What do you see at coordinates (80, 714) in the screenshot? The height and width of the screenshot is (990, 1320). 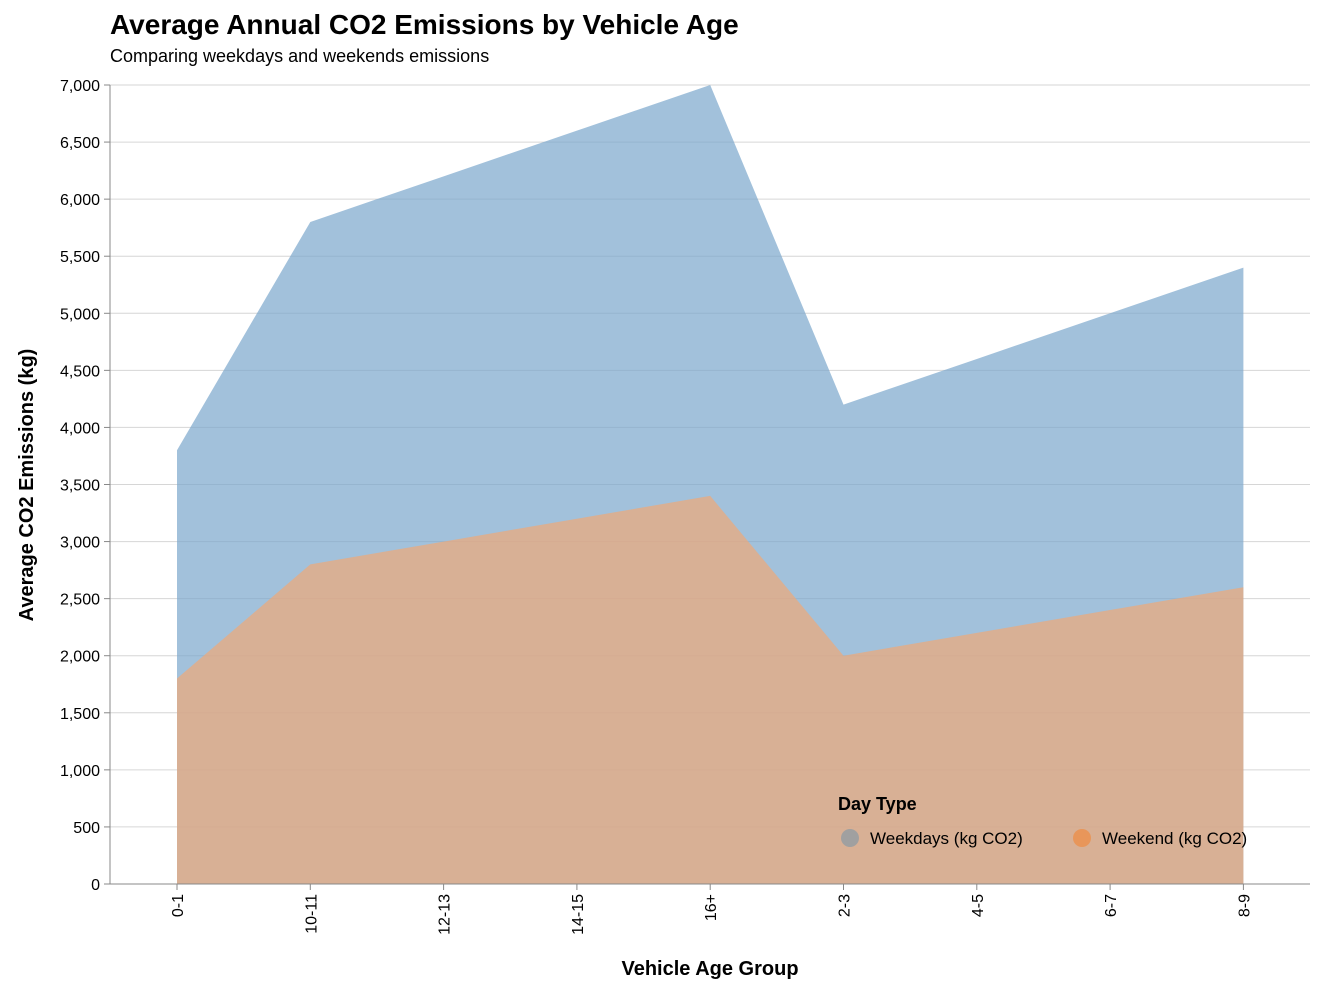 I see `y-tick-label: 1,500` at bounding box center [80, 714].